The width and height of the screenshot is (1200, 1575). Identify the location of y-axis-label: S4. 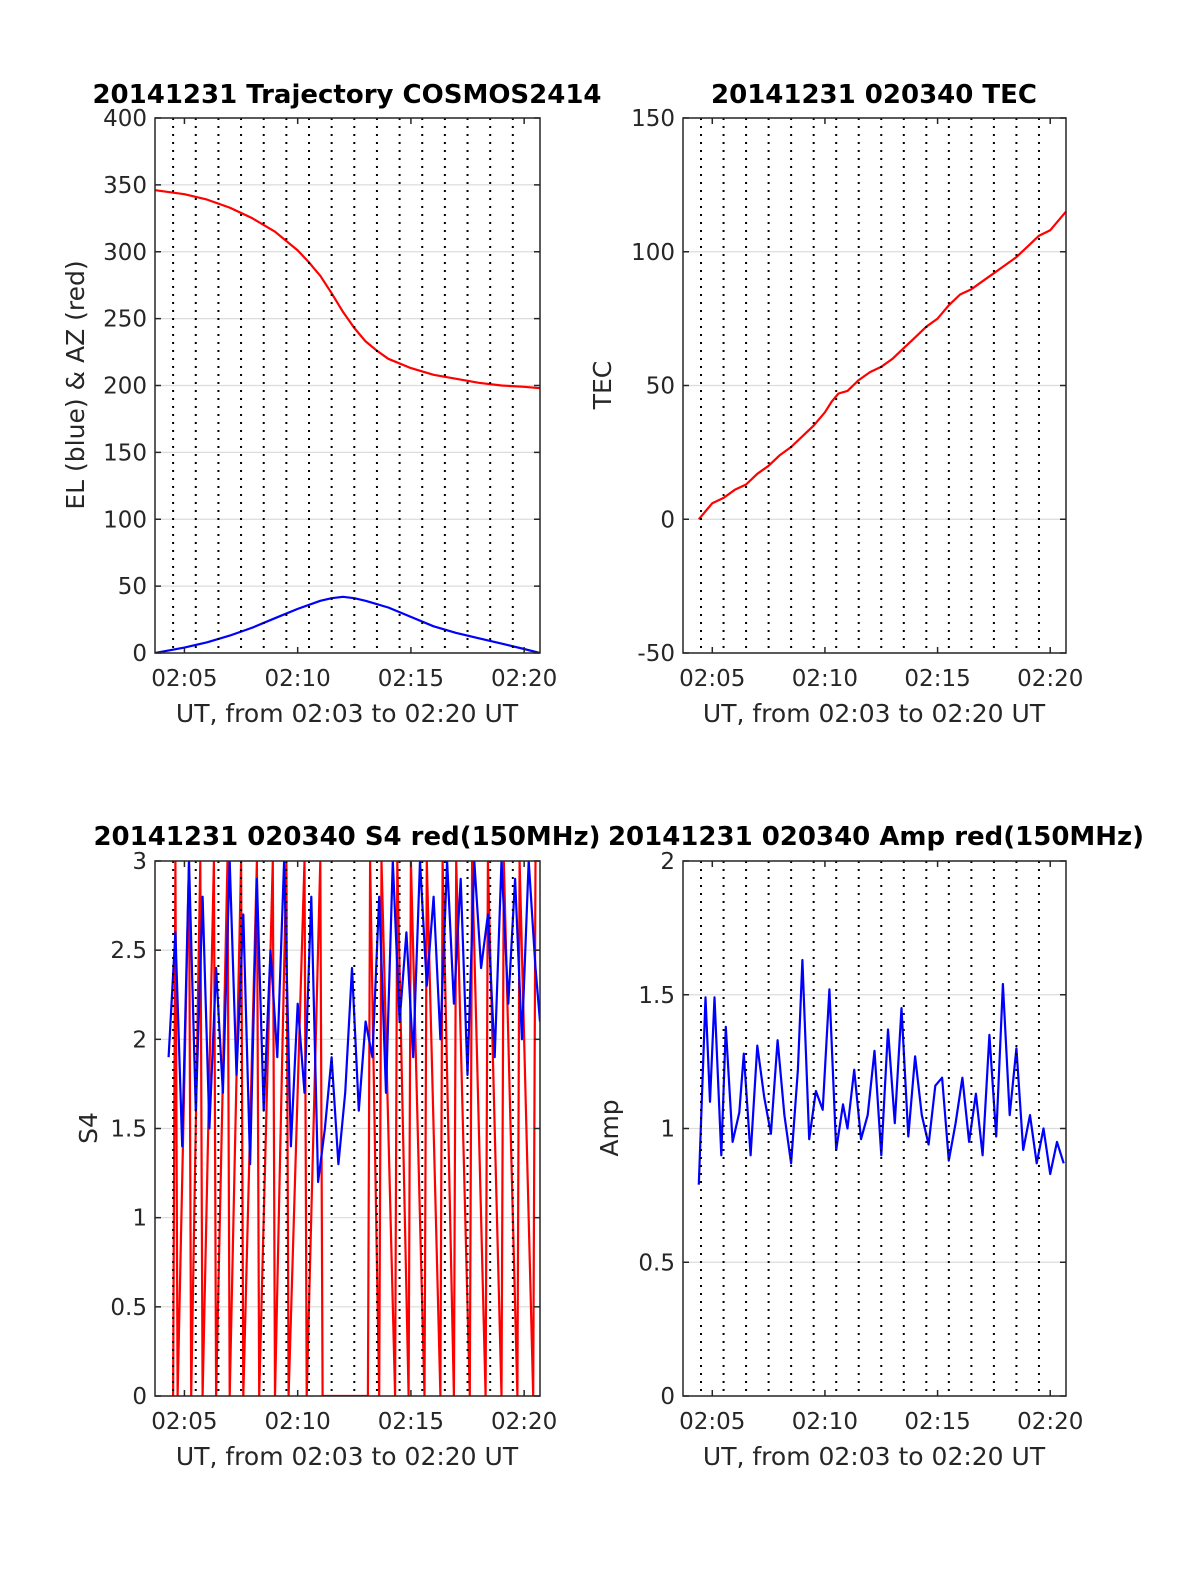
(88, 1128).